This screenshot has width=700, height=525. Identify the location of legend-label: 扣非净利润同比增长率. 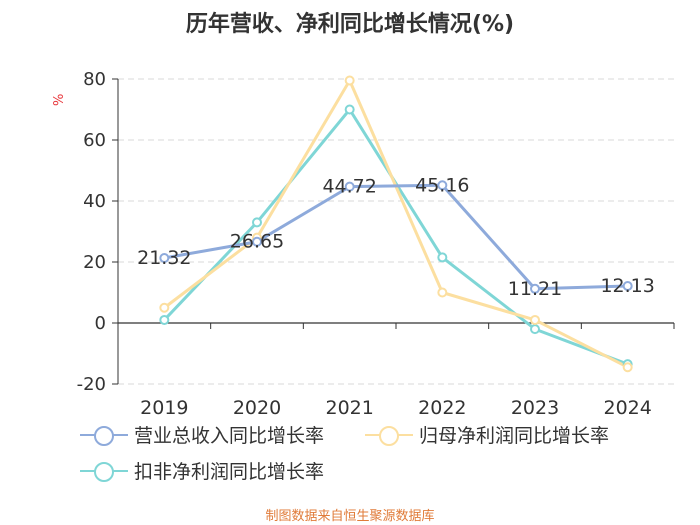
(229, 472).